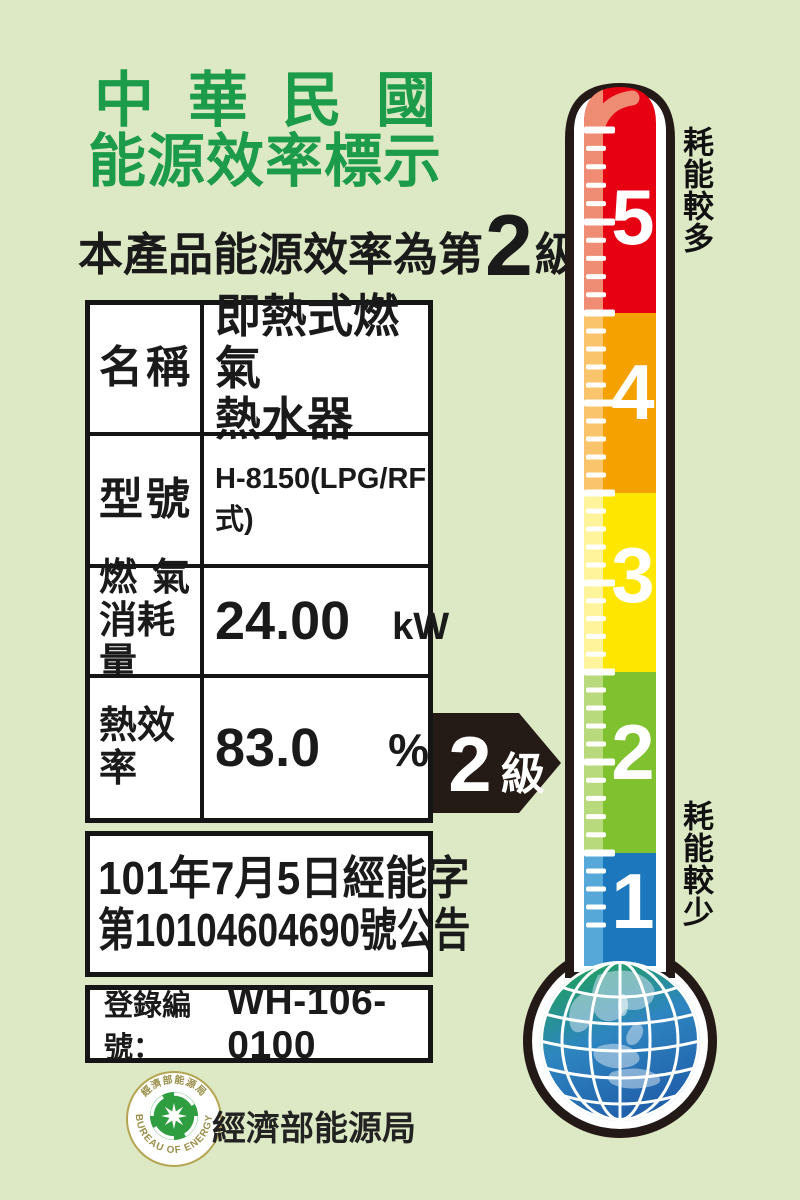  Describe the element at coordinates (148, 1027) in the screenshot. I see `registration-label: 登錄編號：` at that location.